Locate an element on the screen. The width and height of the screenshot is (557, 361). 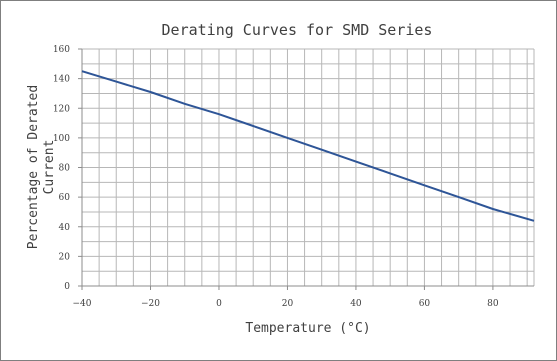
y-tick-label: 60 is located at coordinates (65, 198).